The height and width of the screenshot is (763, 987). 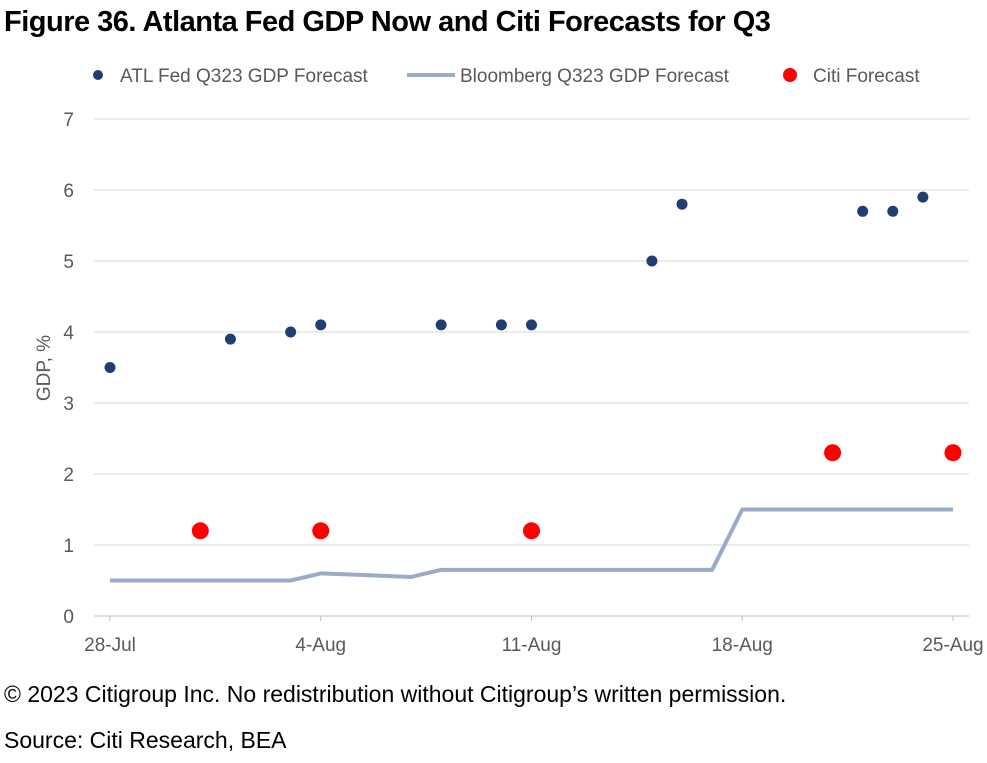 I want to click on x-axis-ticks: 28-Jul 4-Aug 11-Aug 18-Aug 25-Aug, so click(x=534, y=636).